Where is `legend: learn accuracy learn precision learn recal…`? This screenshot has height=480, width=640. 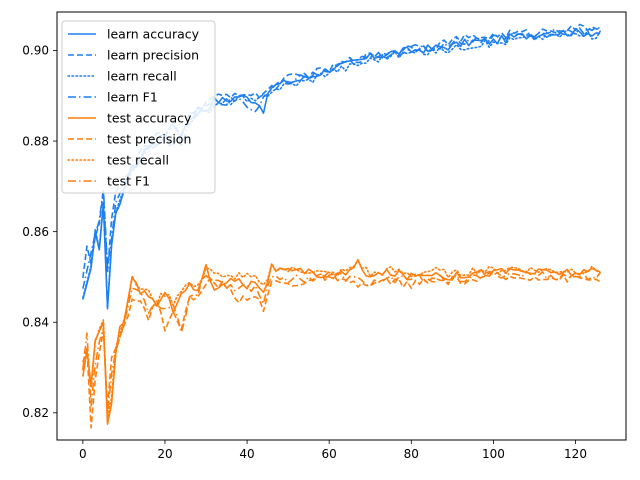 legend: learn accuracy learn precision learn recal… is located at coordinates (138, 107).